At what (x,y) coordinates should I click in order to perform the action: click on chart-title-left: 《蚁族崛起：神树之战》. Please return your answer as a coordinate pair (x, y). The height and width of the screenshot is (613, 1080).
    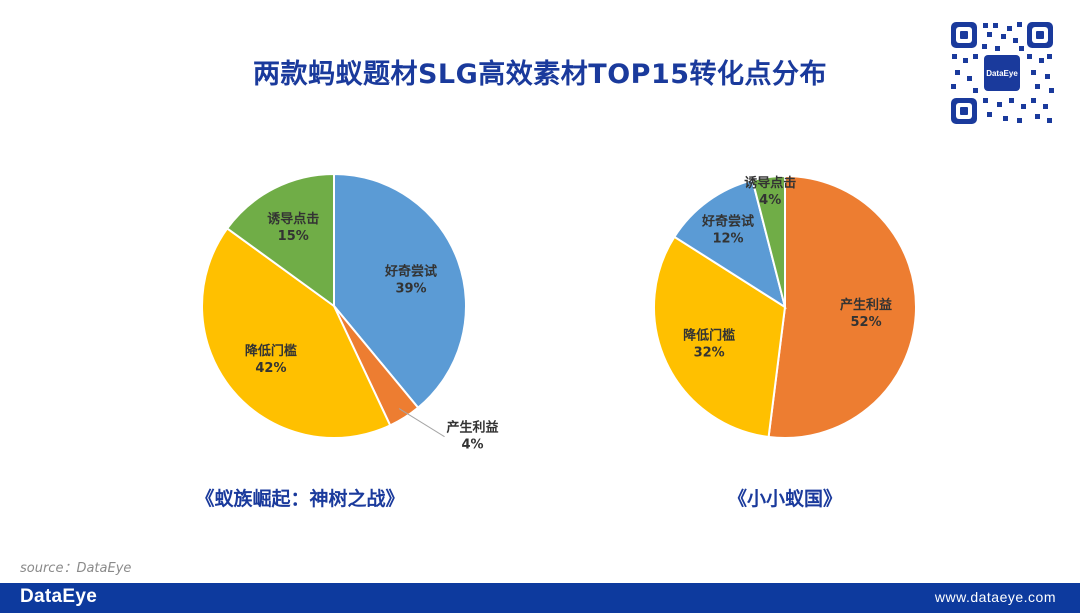
    Looking at the image, I should click on (300, 499).